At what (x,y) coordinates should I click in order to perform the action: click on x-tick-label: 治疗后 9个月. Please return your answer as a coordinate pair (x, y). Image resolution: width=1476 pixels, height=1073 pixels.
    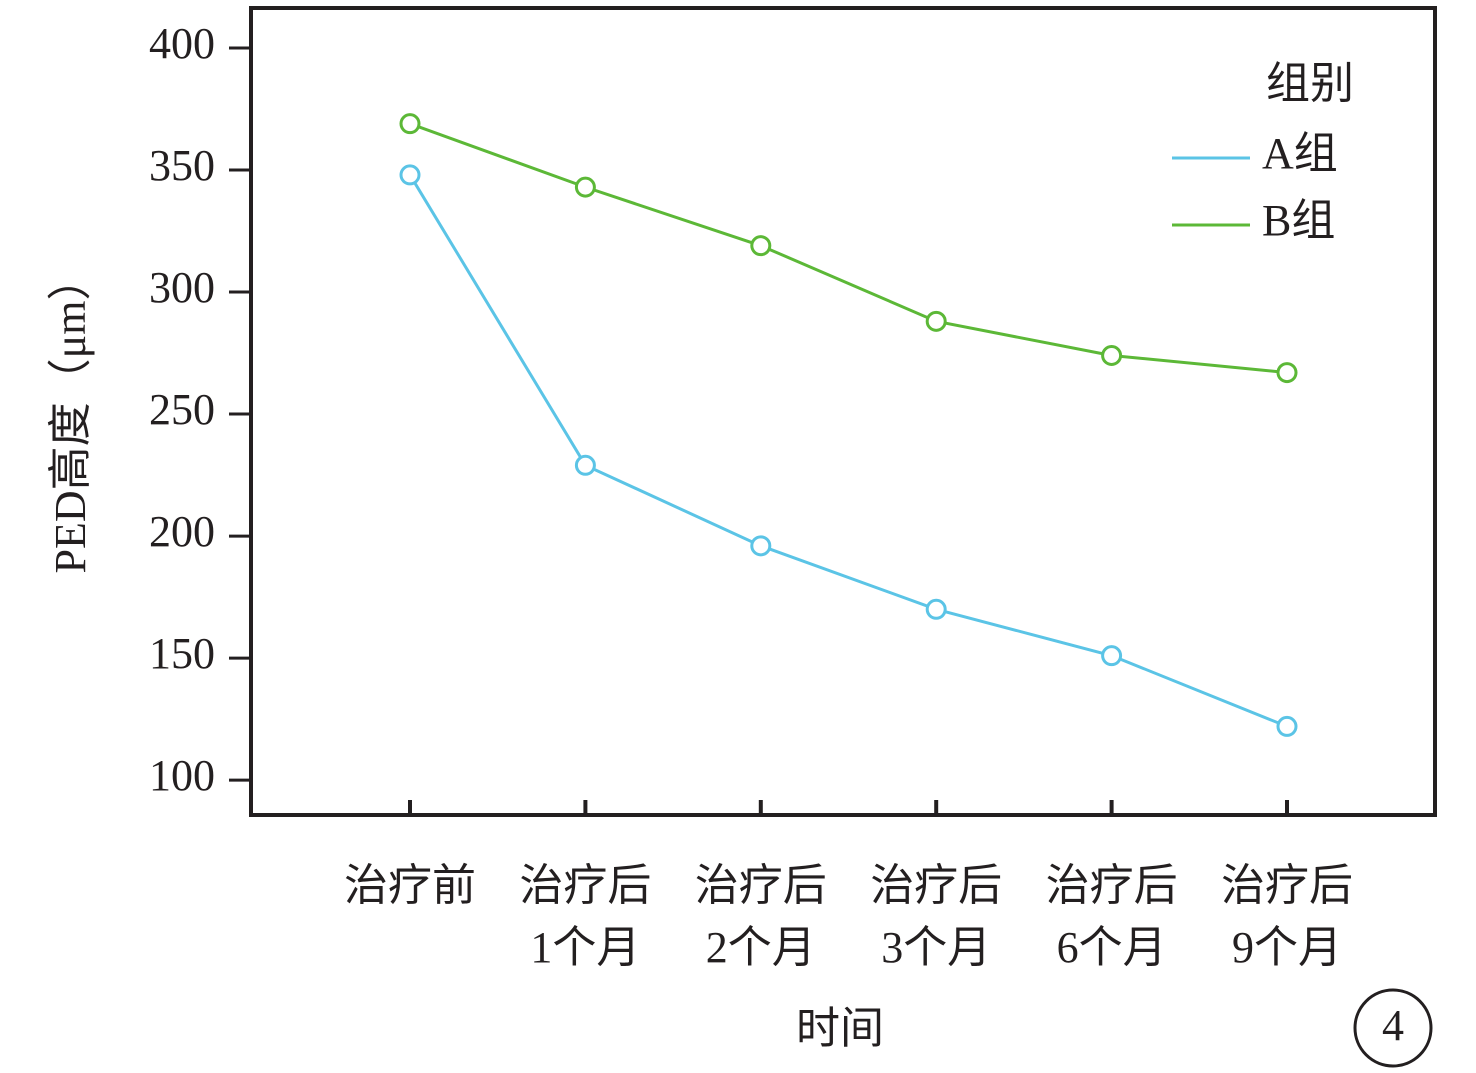
    Looking at the image, I should click on (1287, 916).